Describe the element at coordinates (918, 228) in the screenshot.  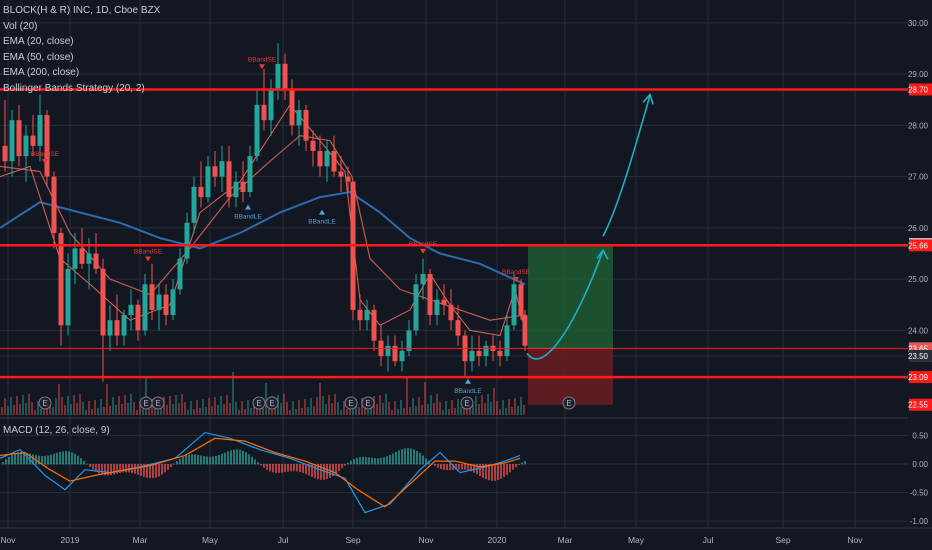
I see `price-tick: 26.00` at that location.